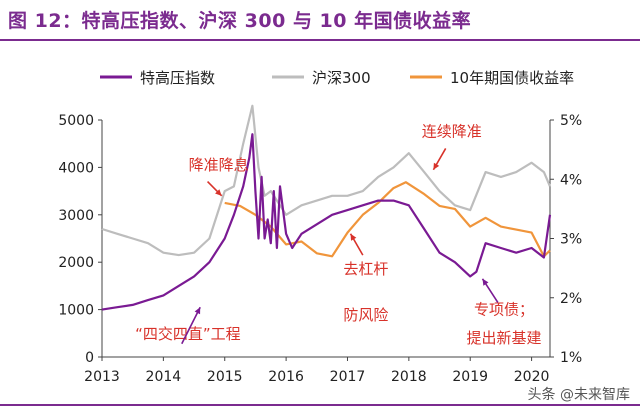 This screenshot has width=640, height=410. Describe the element at coordinates (348, 377) in the screenshot. I see `x-tick-label: 2017` at that location.